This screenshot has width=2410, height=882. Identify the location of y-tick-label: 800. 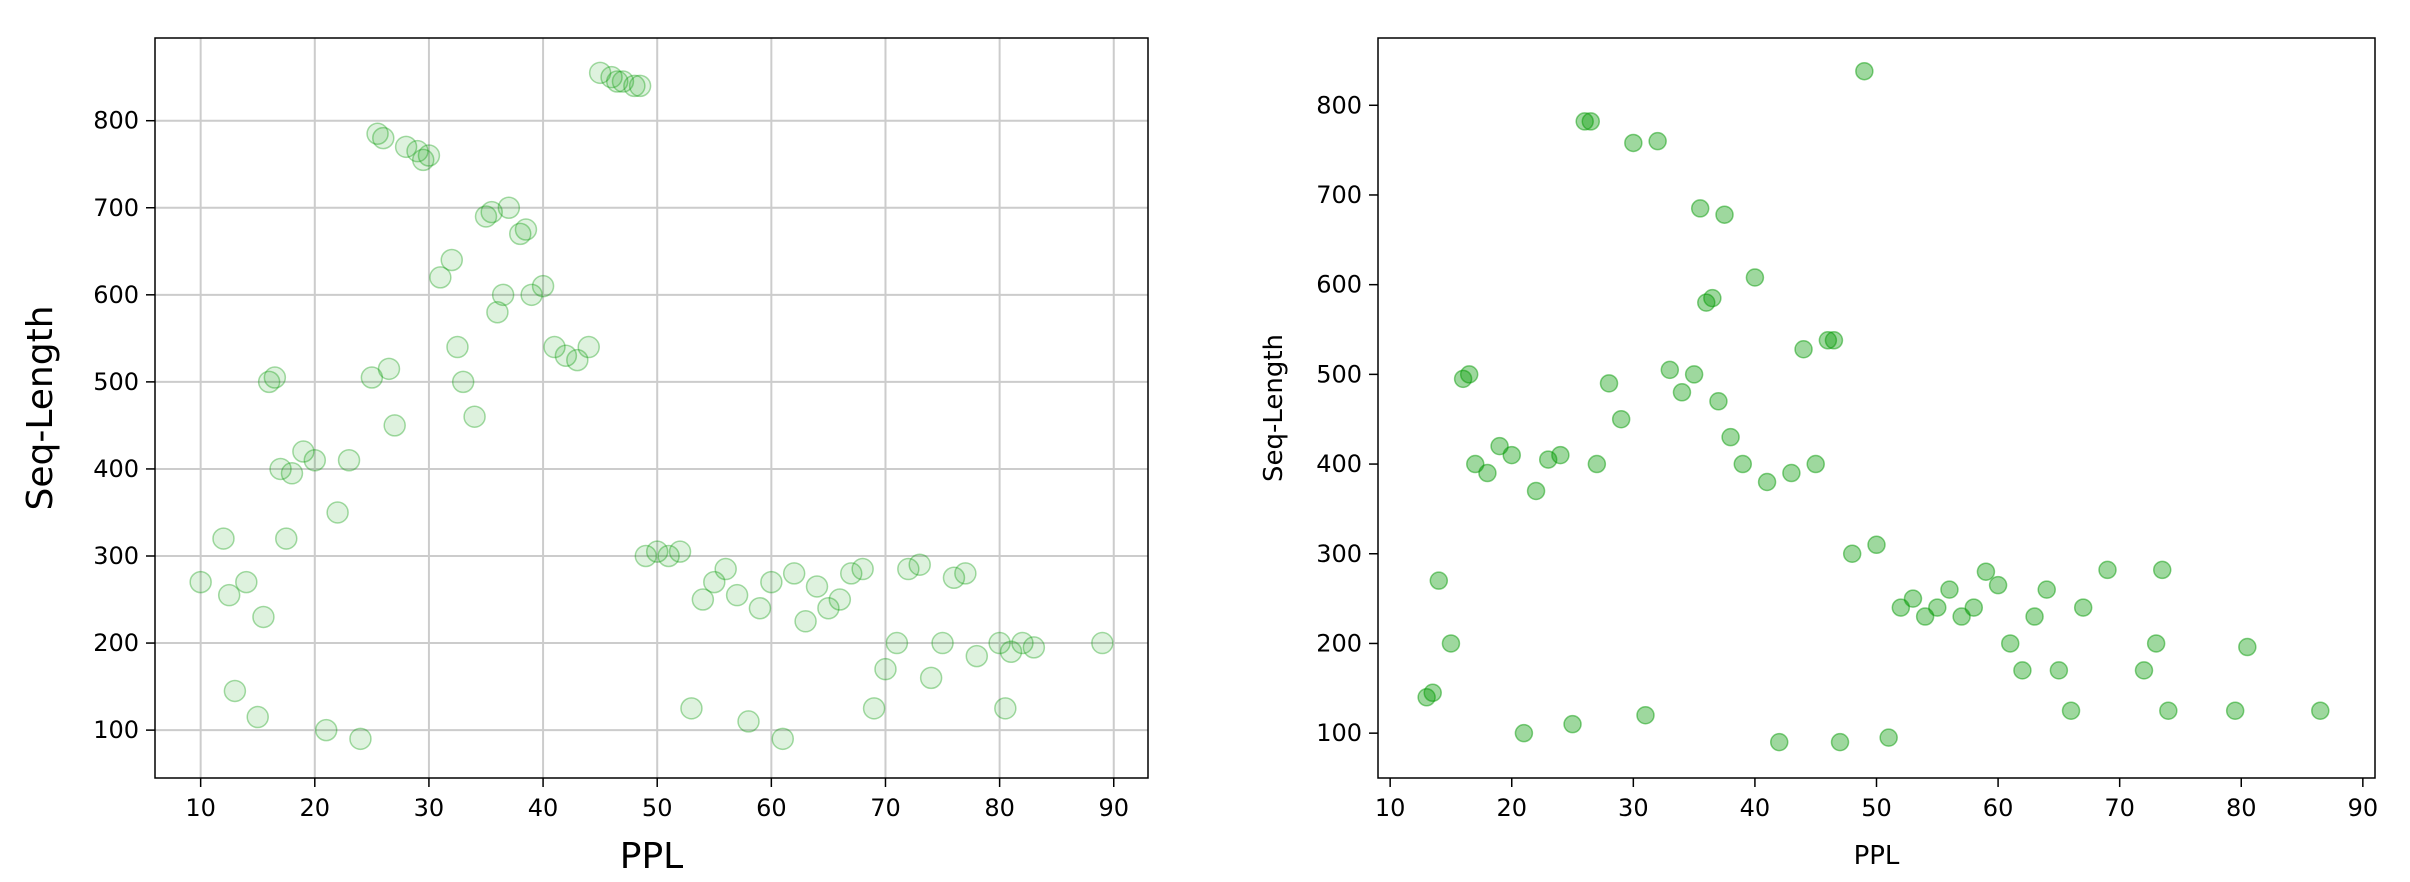
(1339, 105).